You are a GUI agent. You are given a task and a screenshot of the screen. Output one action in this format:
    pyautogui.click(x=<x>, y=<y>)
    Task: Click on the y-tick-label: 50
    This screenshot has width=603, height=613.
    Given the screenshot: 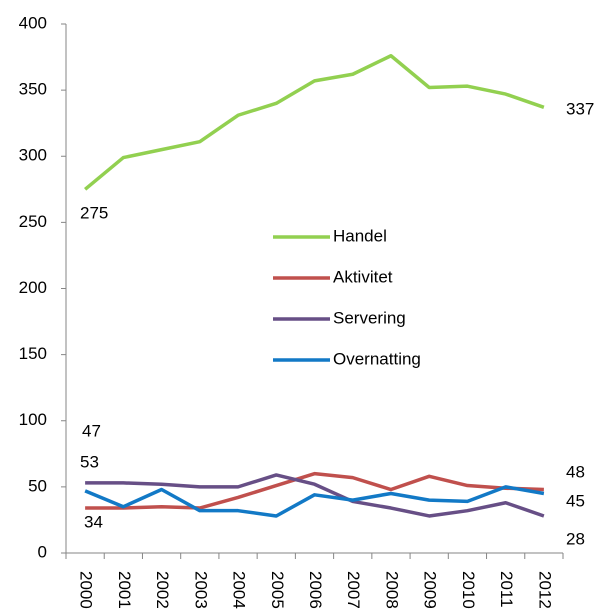 What is the action you would take?
    pyautogui.click(x=37, y=485)
    